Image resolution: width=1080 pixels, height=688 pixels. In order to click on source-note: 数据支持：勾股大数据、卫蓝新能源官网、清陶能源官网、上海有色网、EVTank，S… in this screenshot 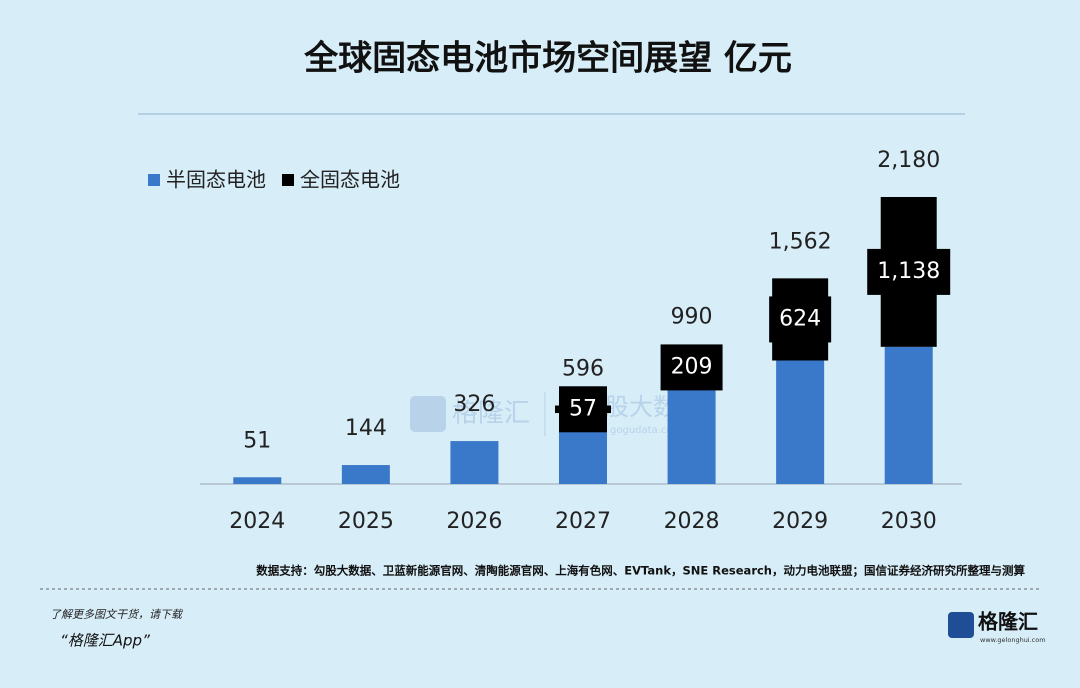, I will do `click(640, 571)`.